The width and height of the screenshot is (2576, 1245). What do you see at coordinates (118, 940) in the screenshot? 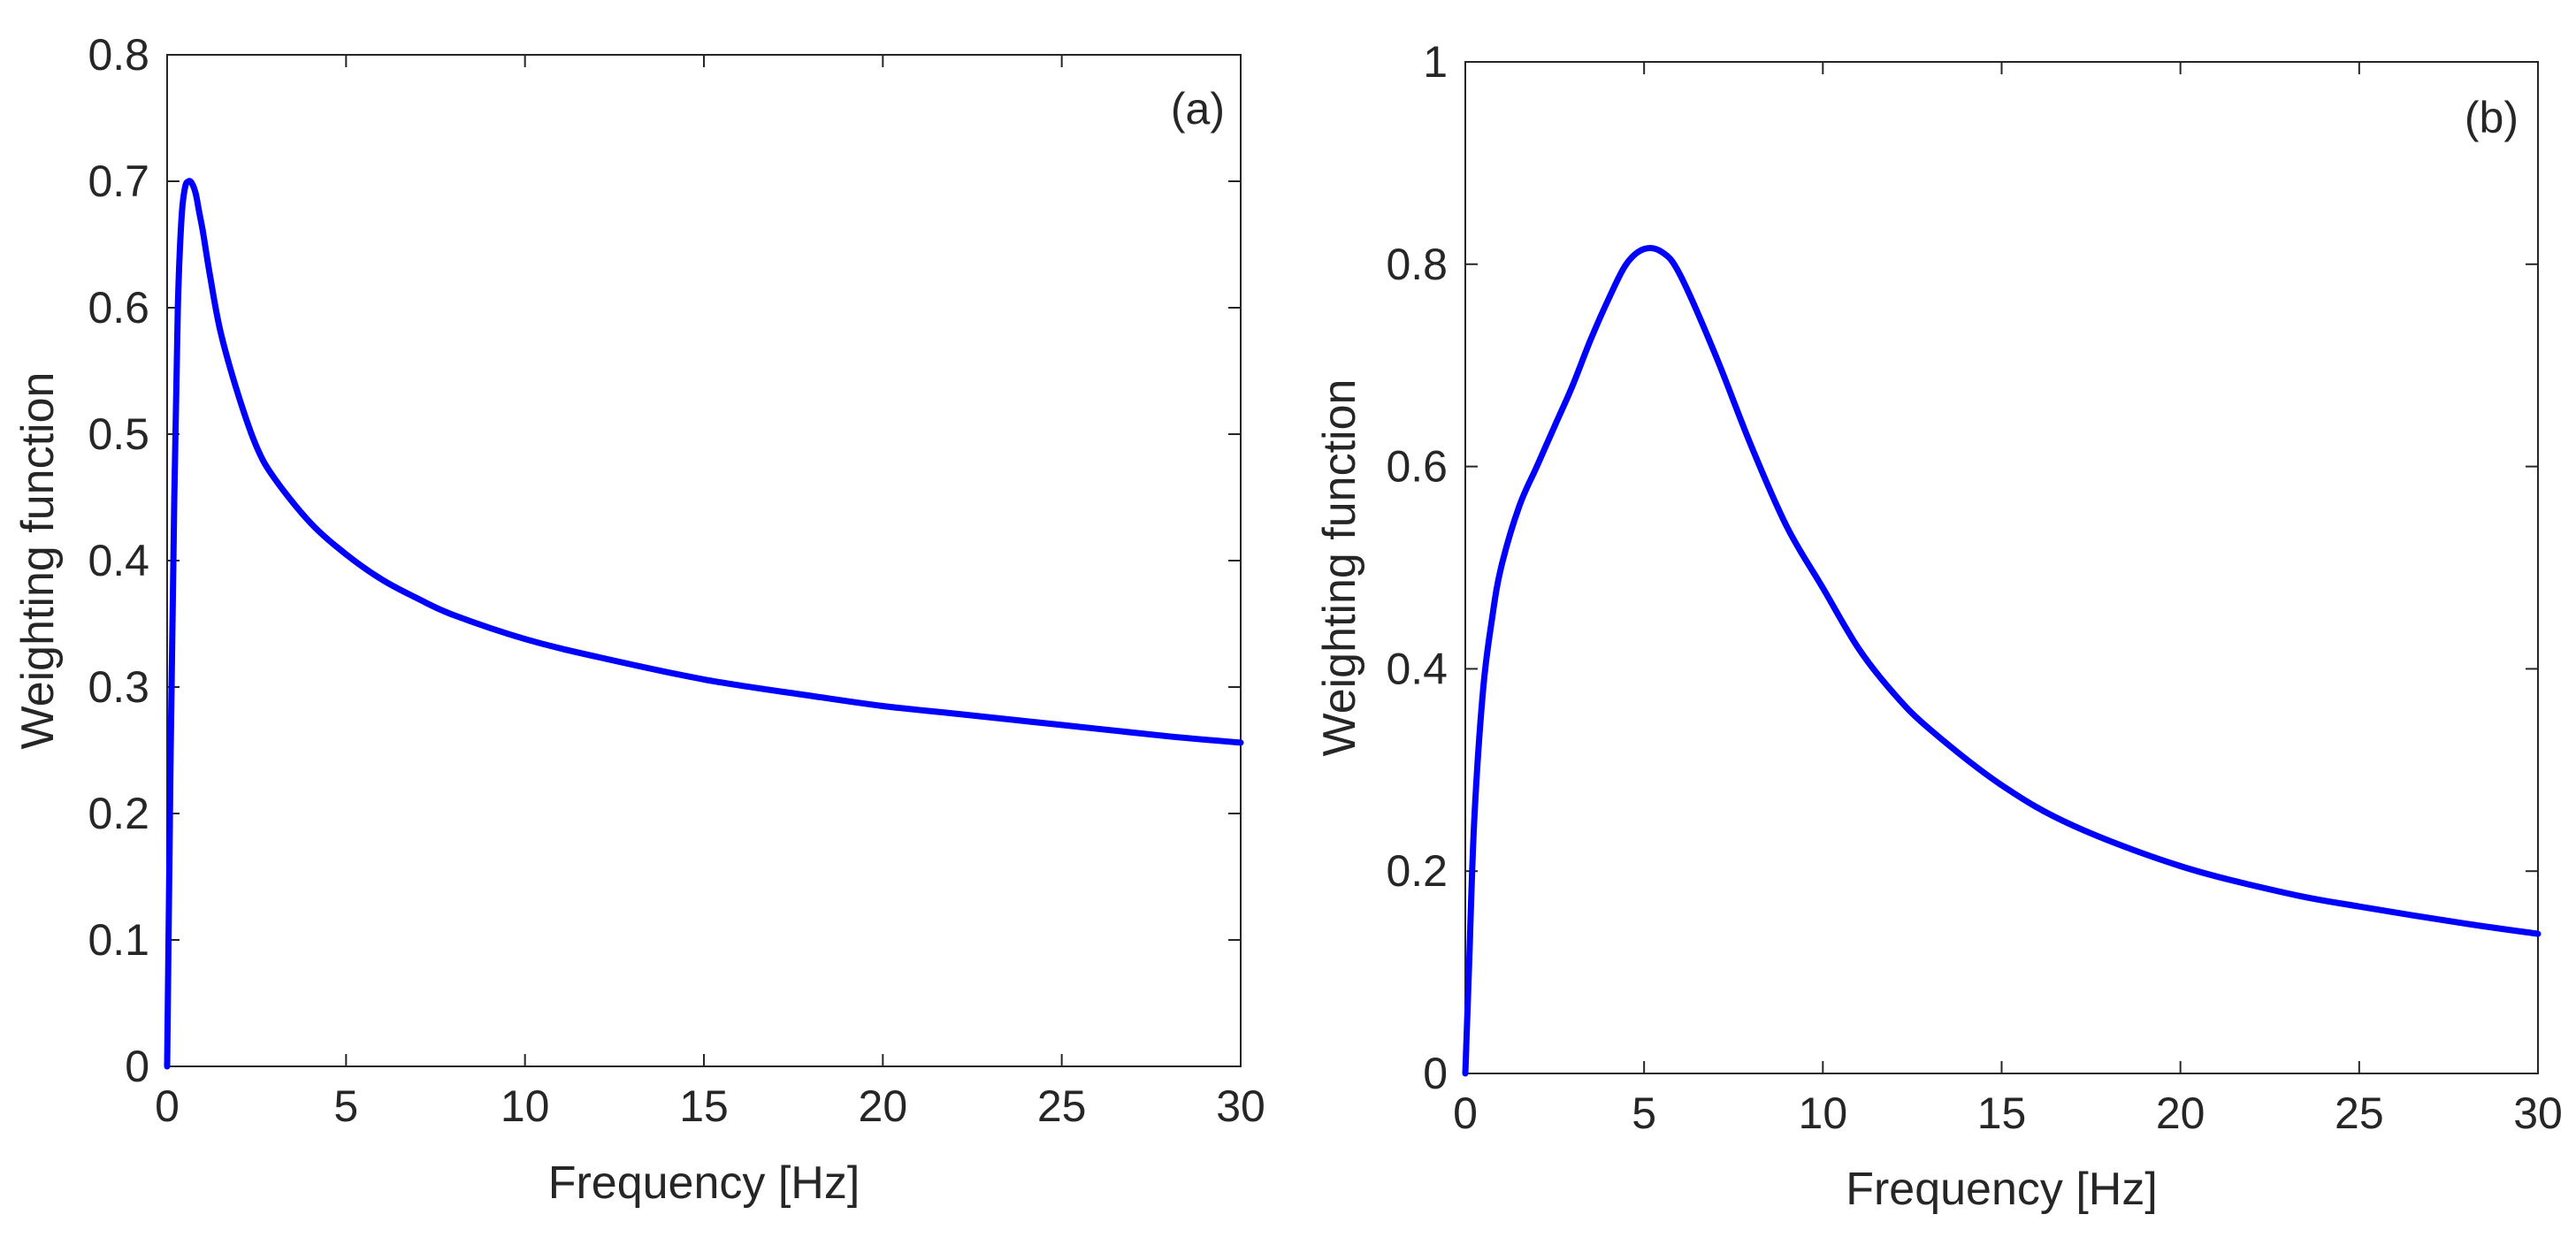
I see `y-tick-label: 0.1` at bounding box center [118, 940].